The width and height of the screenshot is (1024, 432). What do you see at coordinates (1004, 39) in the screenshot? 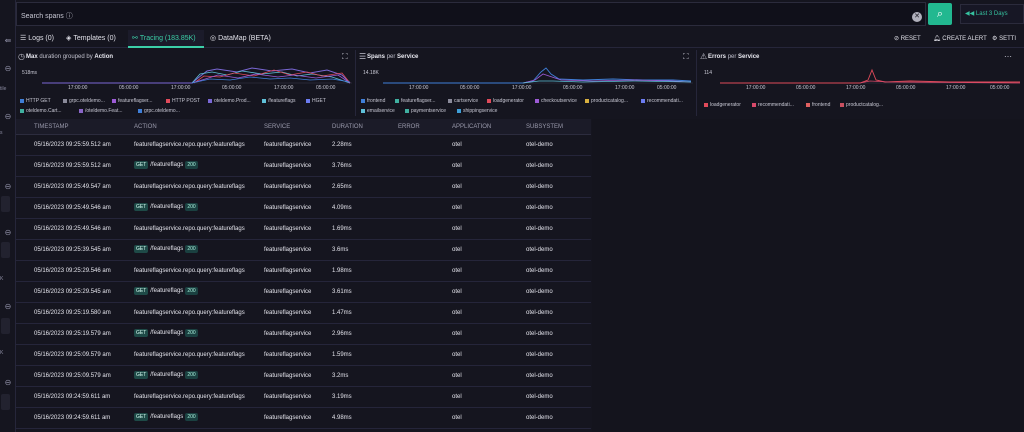
I see `settings-button: ⚙ SETTI` at bounding box center [1004, 39].